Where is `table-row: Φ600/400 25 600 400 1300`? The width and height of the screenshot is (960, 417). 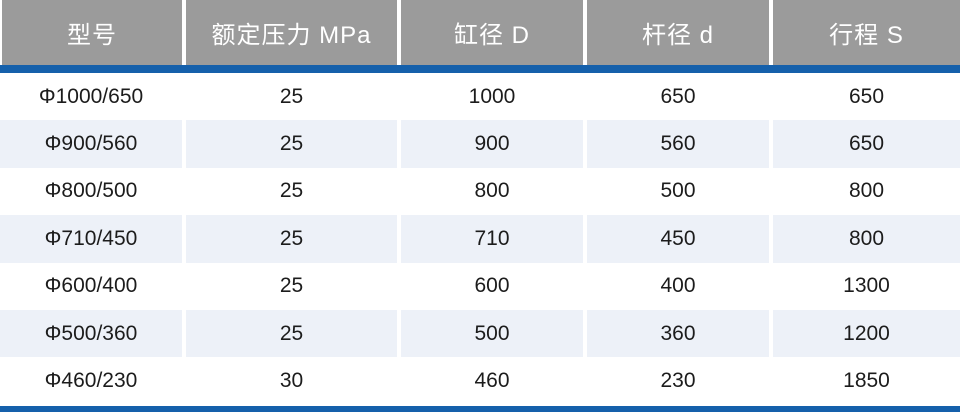
table-row: Φ600/400 25 600 400 1300 is located at coordinates (480, 286).